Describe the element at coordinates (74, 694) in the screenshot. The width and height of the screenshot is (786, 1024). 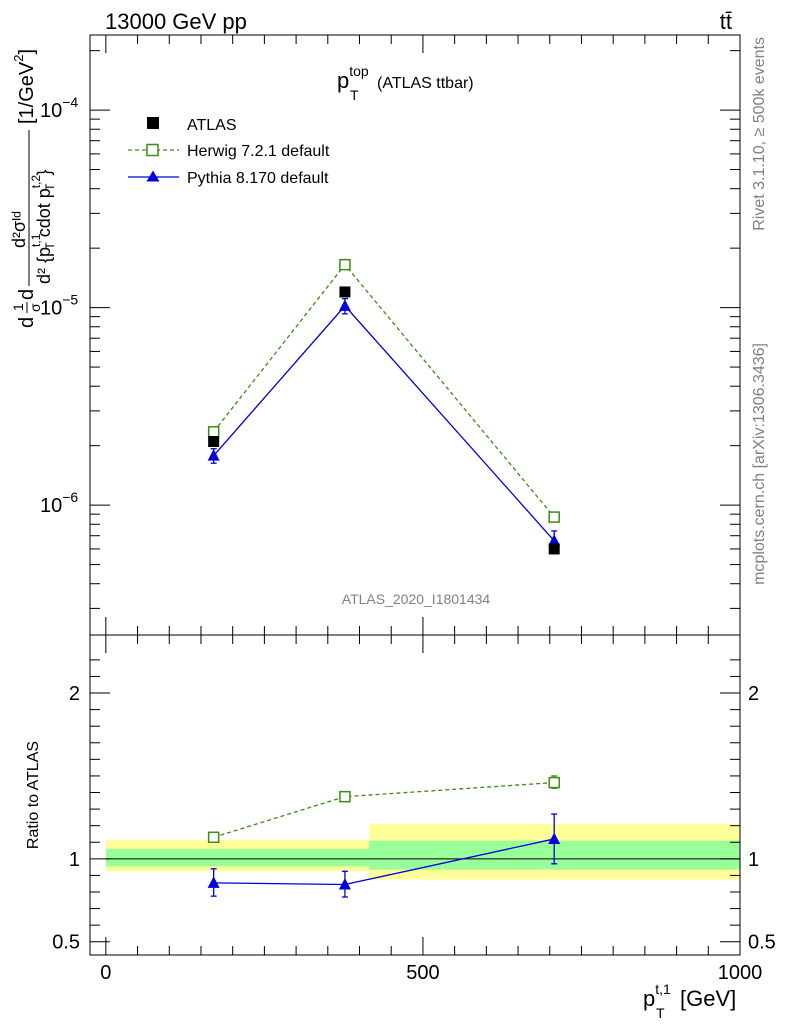
I see `ratio-y-tick-label: 2` at that location.